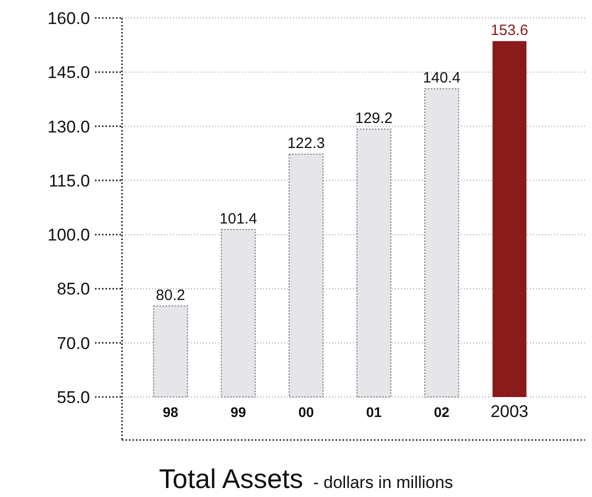 The width and height of the screenshot is (592, 497). I want to click on x-tick-label: 99, so click(238, 412).